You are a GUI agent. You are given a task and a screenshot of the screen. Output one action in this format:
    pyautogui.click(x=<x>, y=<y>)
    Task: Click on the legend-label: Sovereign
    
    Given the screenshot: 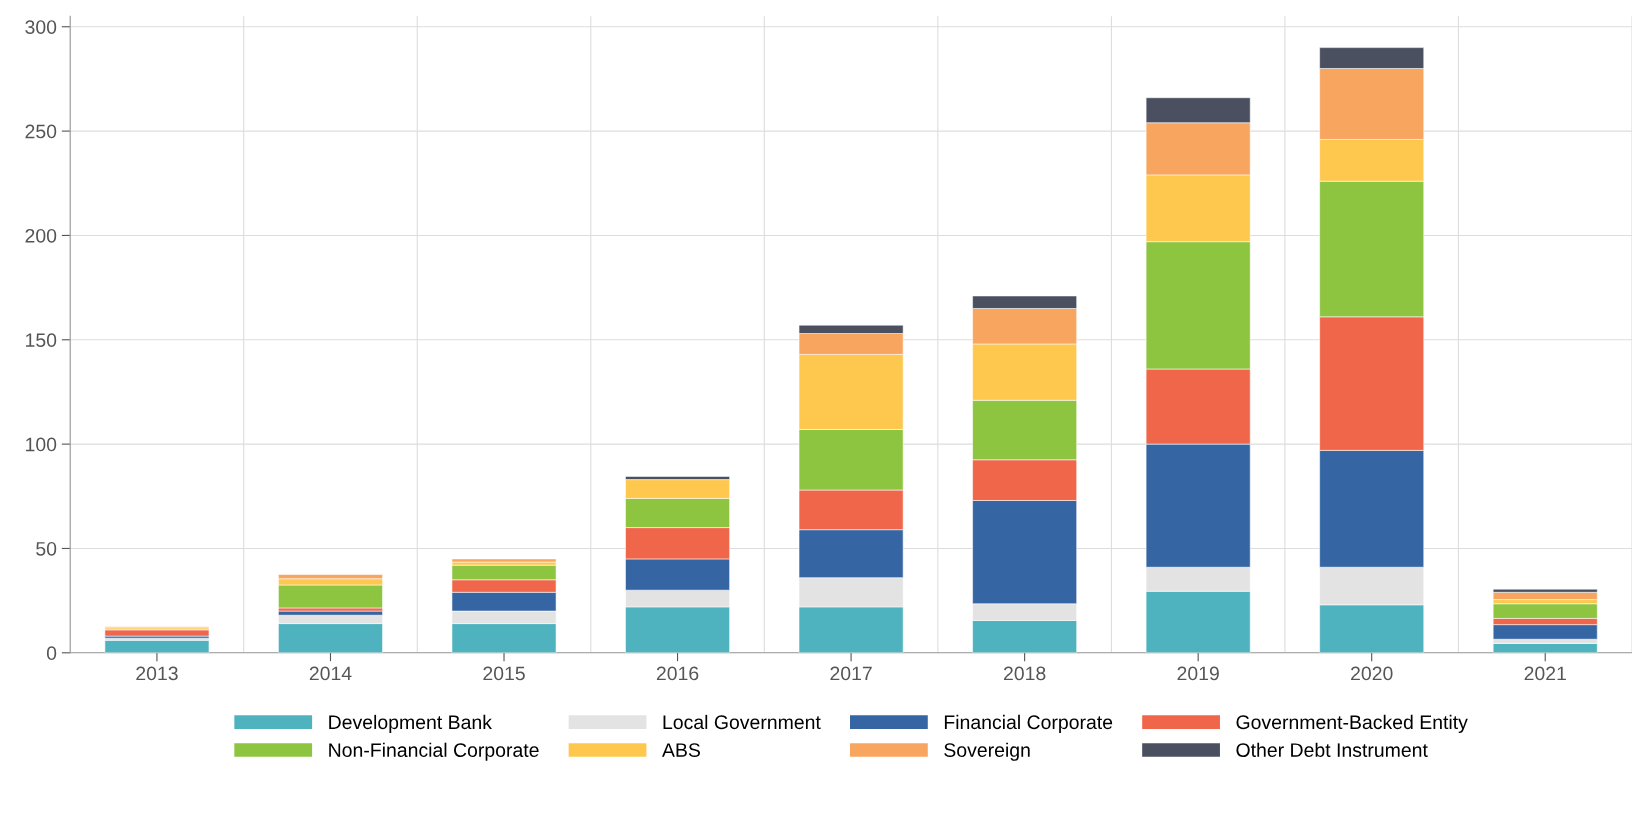 What is the action you would take?
    pyautogui.click(x=987, y=751)
    